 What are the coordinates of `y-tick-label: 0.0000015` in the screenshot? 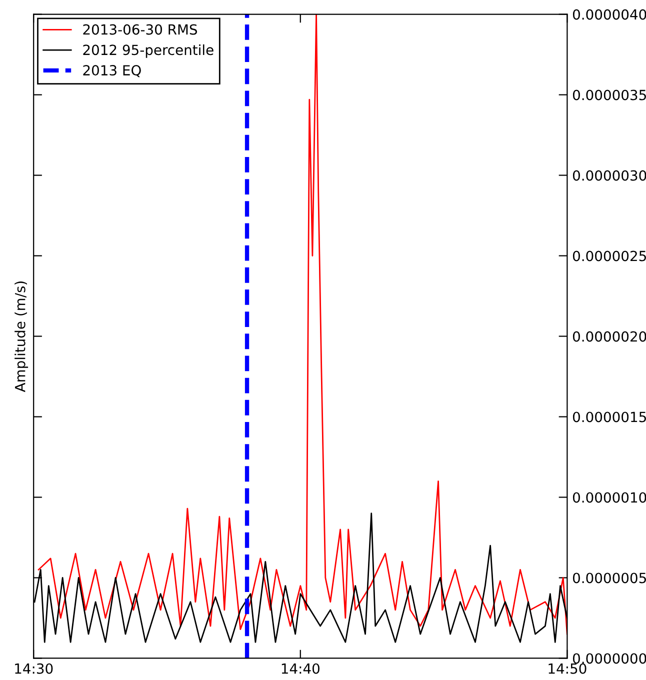 It's located at (609, 417).